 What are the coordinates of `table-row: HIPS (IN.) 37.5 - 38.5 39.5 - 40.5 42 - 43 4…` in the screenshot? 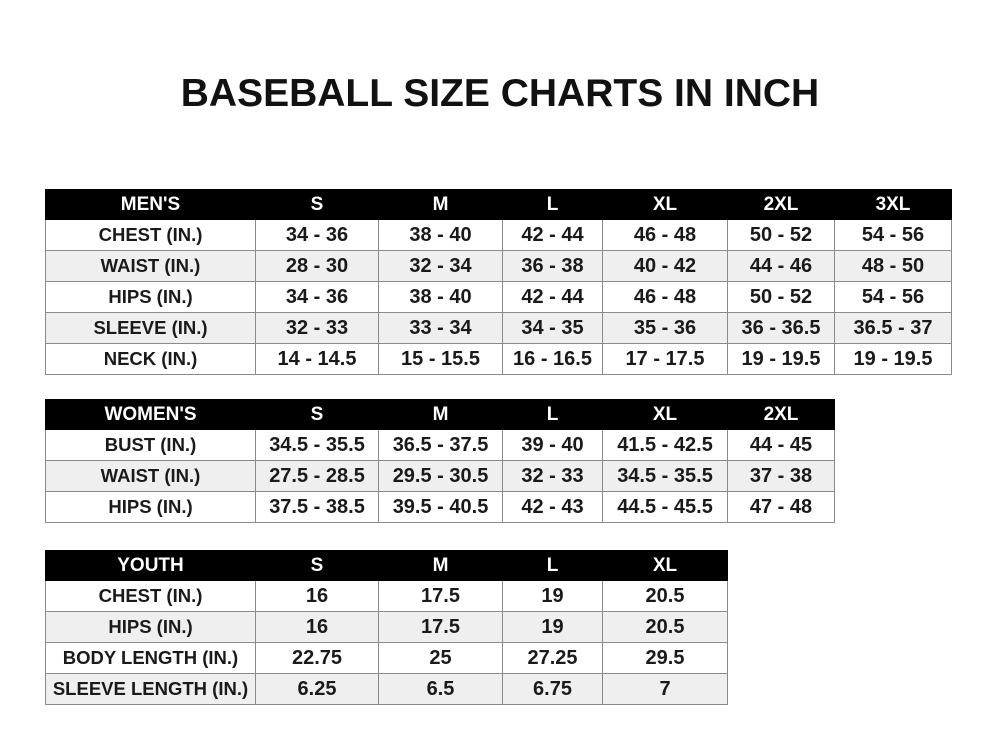 It's located at (440, 507).